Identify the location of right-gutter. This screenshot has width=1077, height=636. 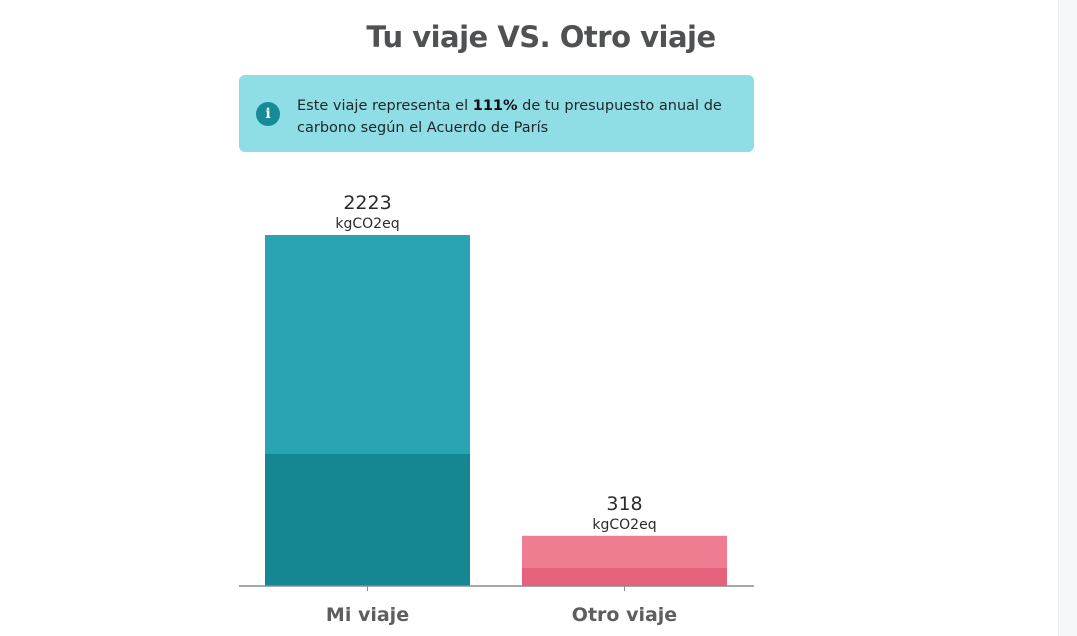
(1067, 318).